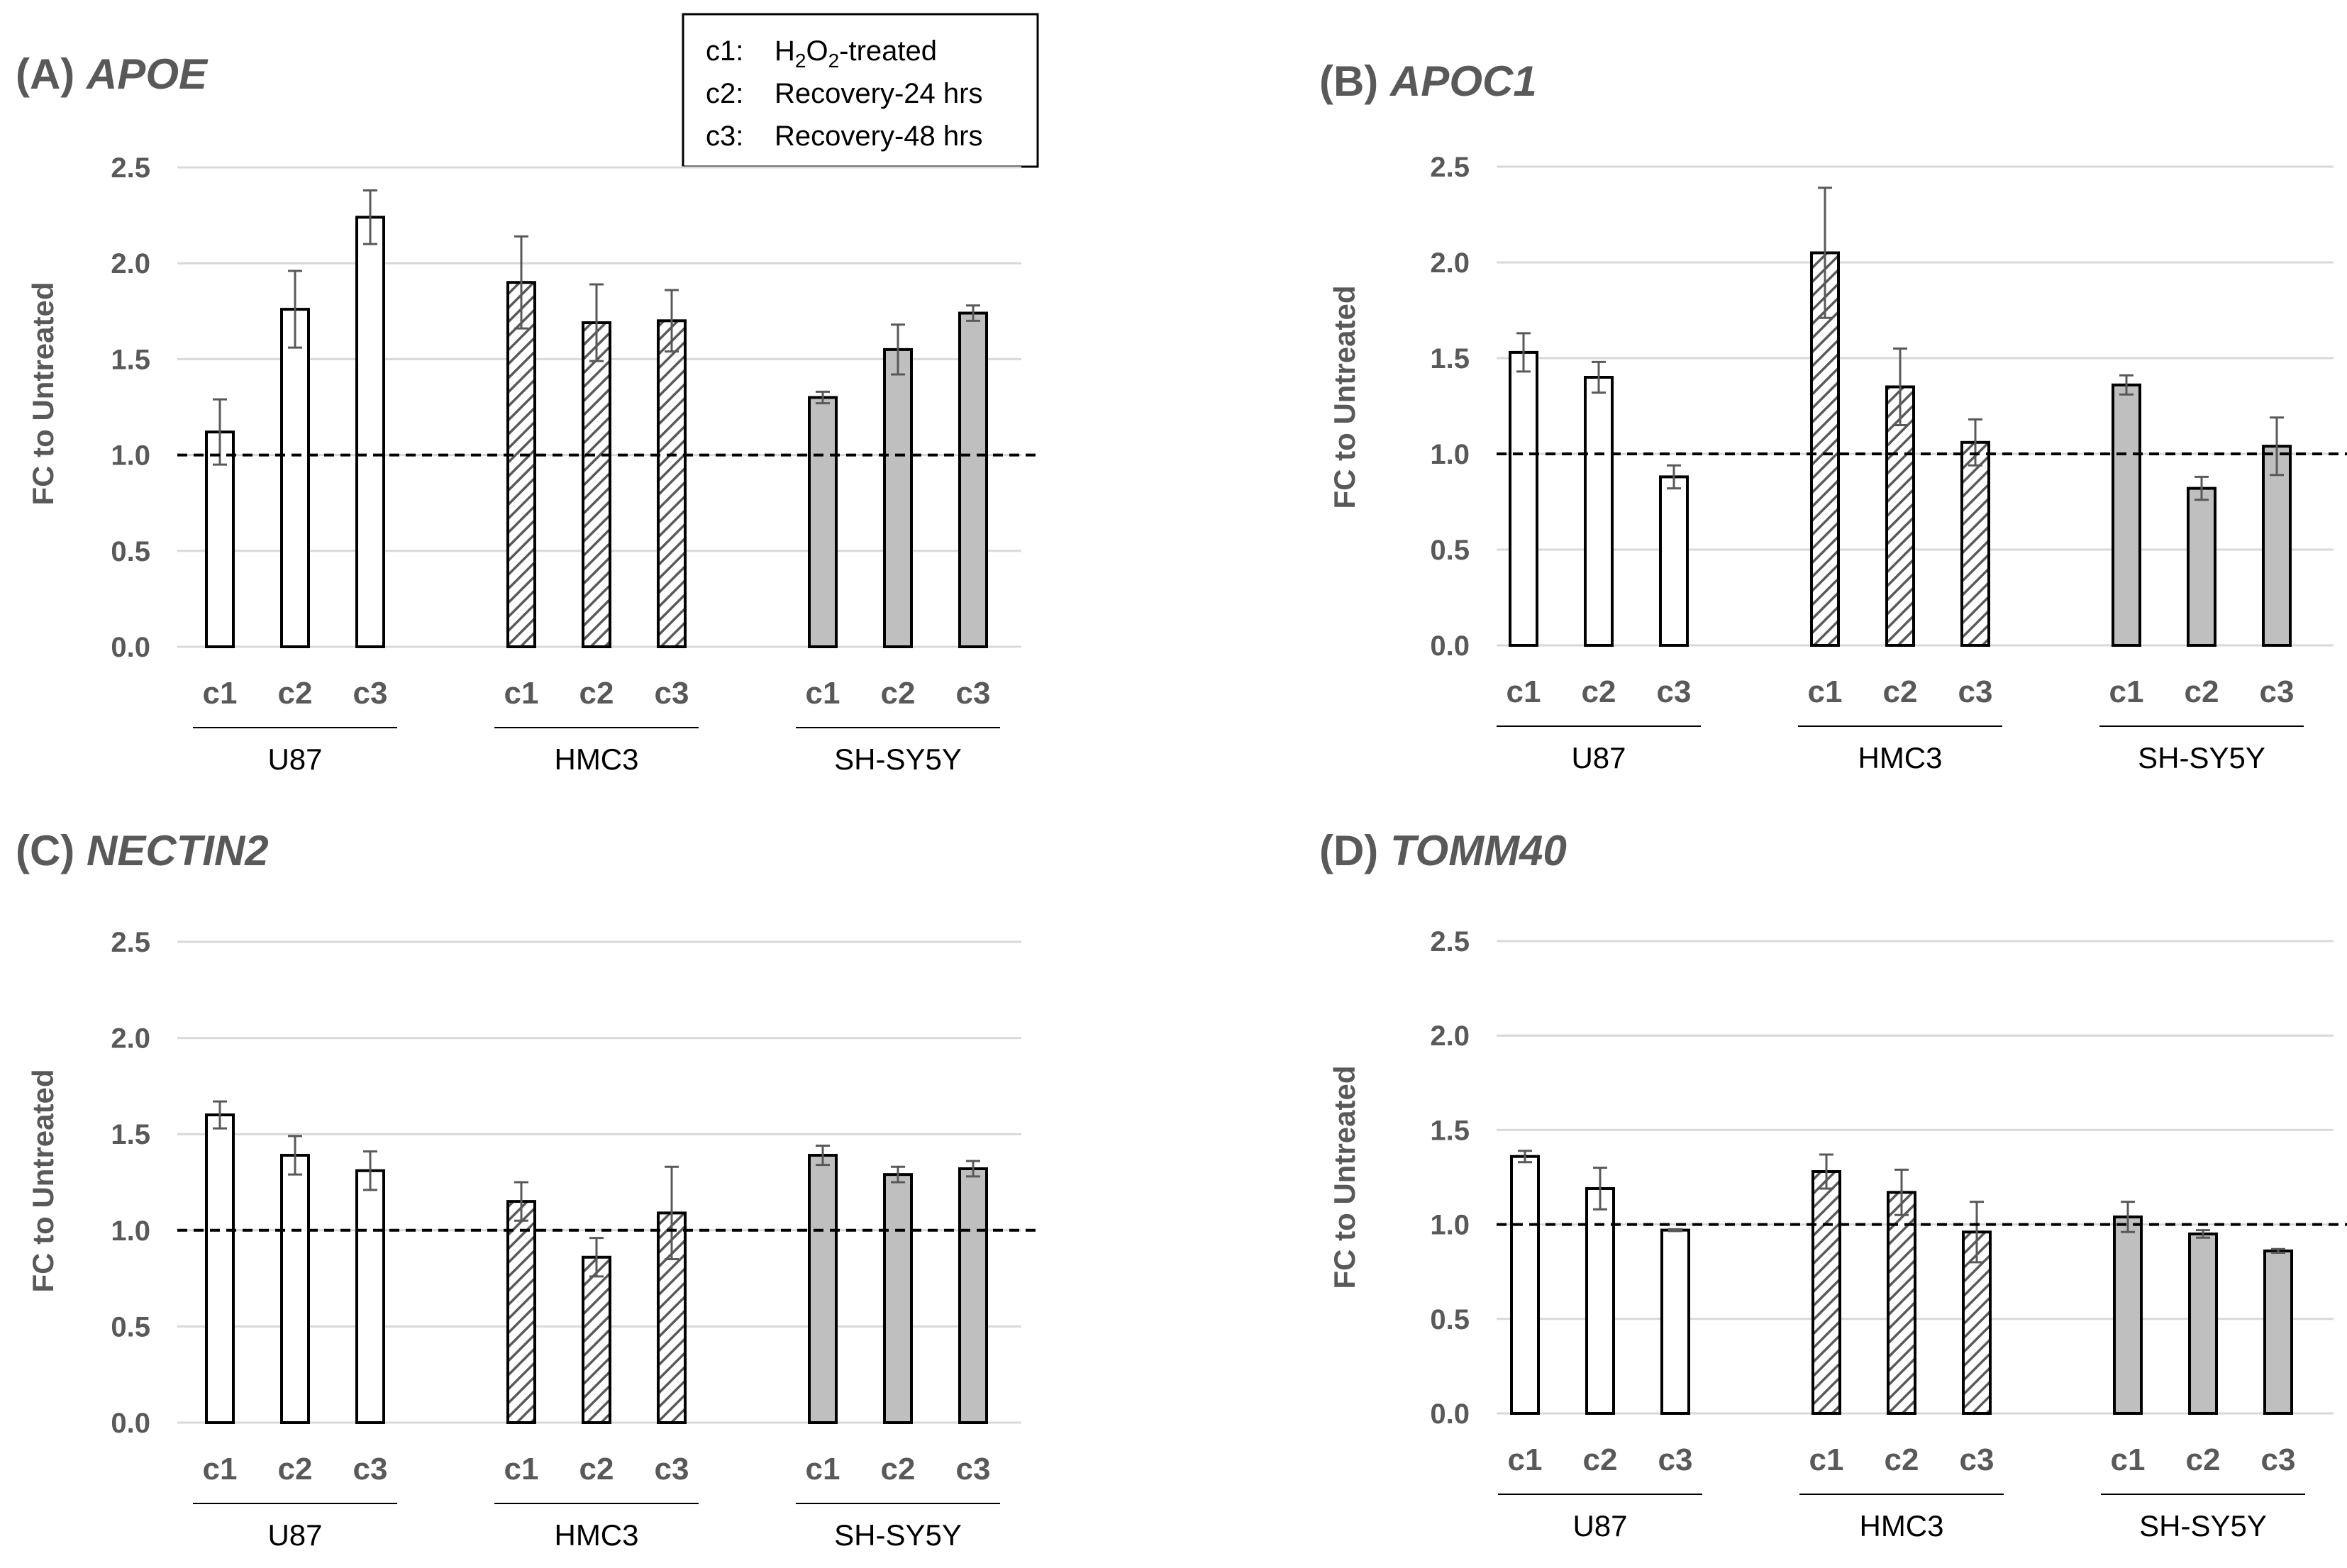 The image size is (2347, 1568). What do you see at coordinates (147, 74) in the screenshot?
I see `gene-name: APOE` at bounding box center [147, 74].